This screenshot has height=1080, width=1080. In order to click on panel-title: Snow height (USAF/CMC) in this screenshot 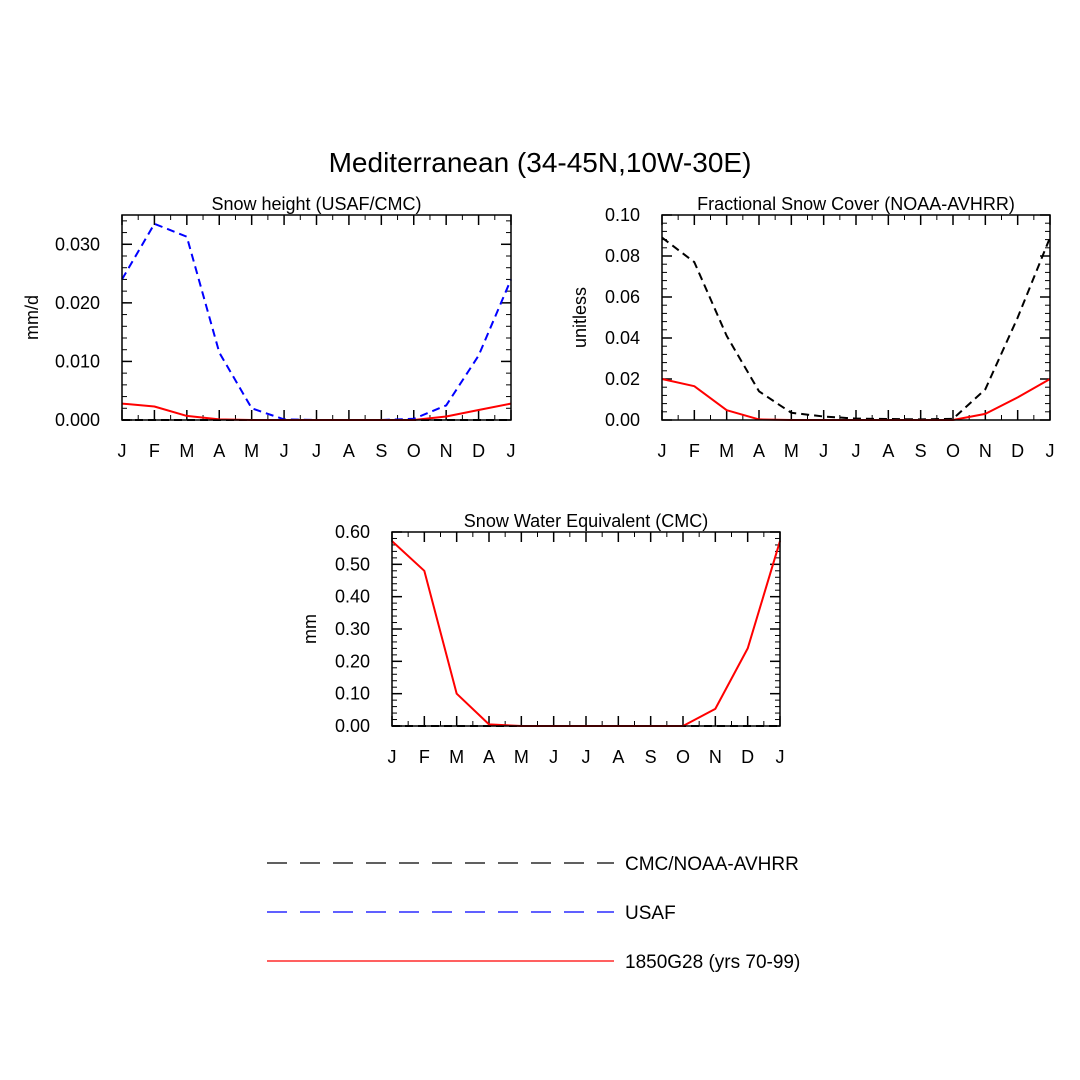, I will do `click(316, 204)`.